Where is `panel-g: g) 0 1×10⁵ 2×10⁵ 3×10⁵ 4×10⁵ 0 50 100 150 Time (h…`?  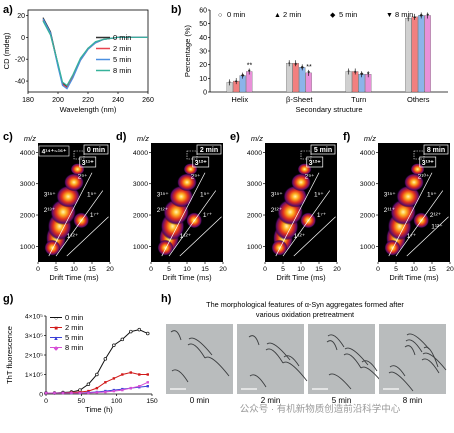
panel-g: g) 0 1×10⁵ 2×10⁵ 3×10⁵ 4×10⁵ 0 50 100 150 Time (h… is located at coordinates (80, 353).